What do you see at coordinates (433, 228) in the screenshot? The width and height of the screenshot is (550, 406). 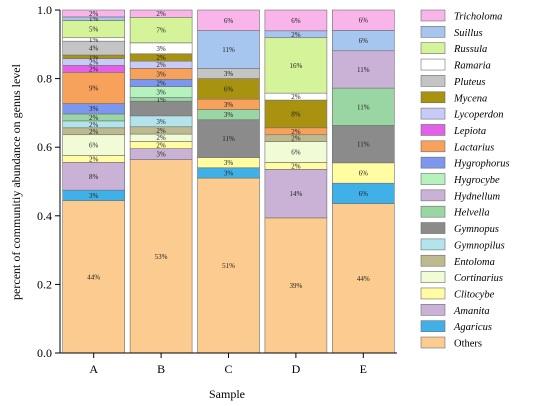 I see `legend-swatch-gymnopus` at bounding box center [433, 228].